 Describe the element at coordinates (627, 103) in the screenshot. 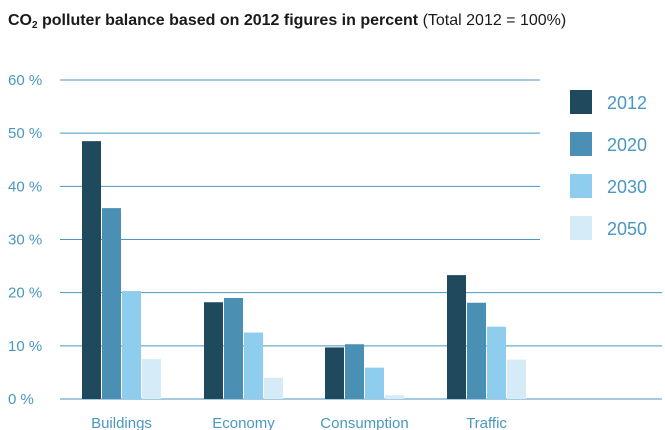

I see `legend-label: 2012` at that location.